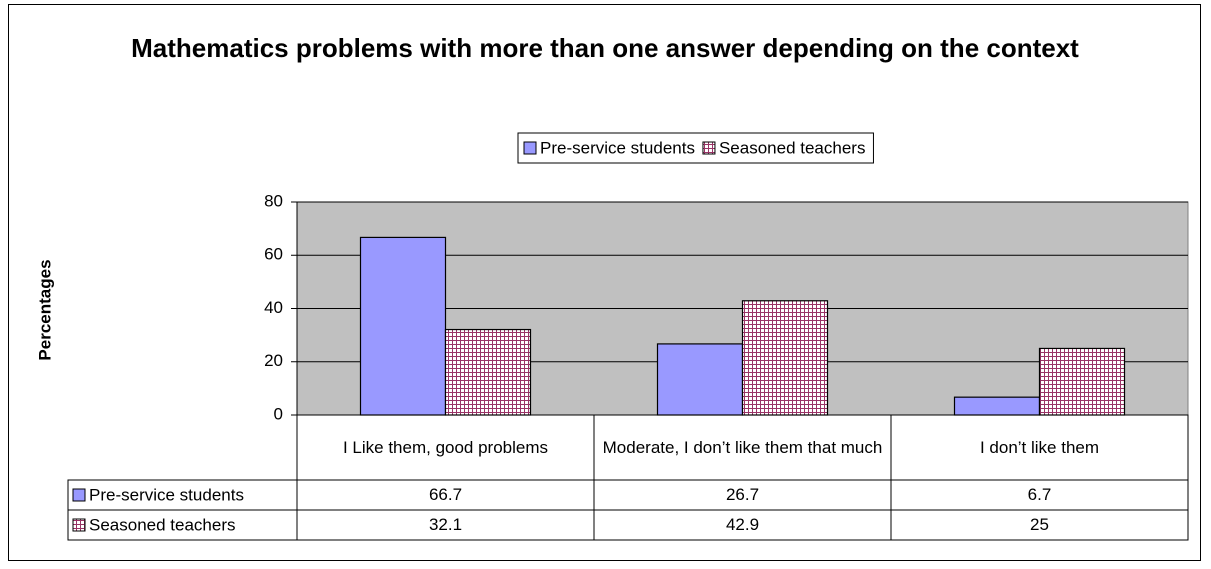 Image resolution: width=1211 pixels, height=569 pixels. What do you see at coordinates (617, 147) in the screenshot?
I see `legend-label: Pre-service students` at bounding box center [617, 147].